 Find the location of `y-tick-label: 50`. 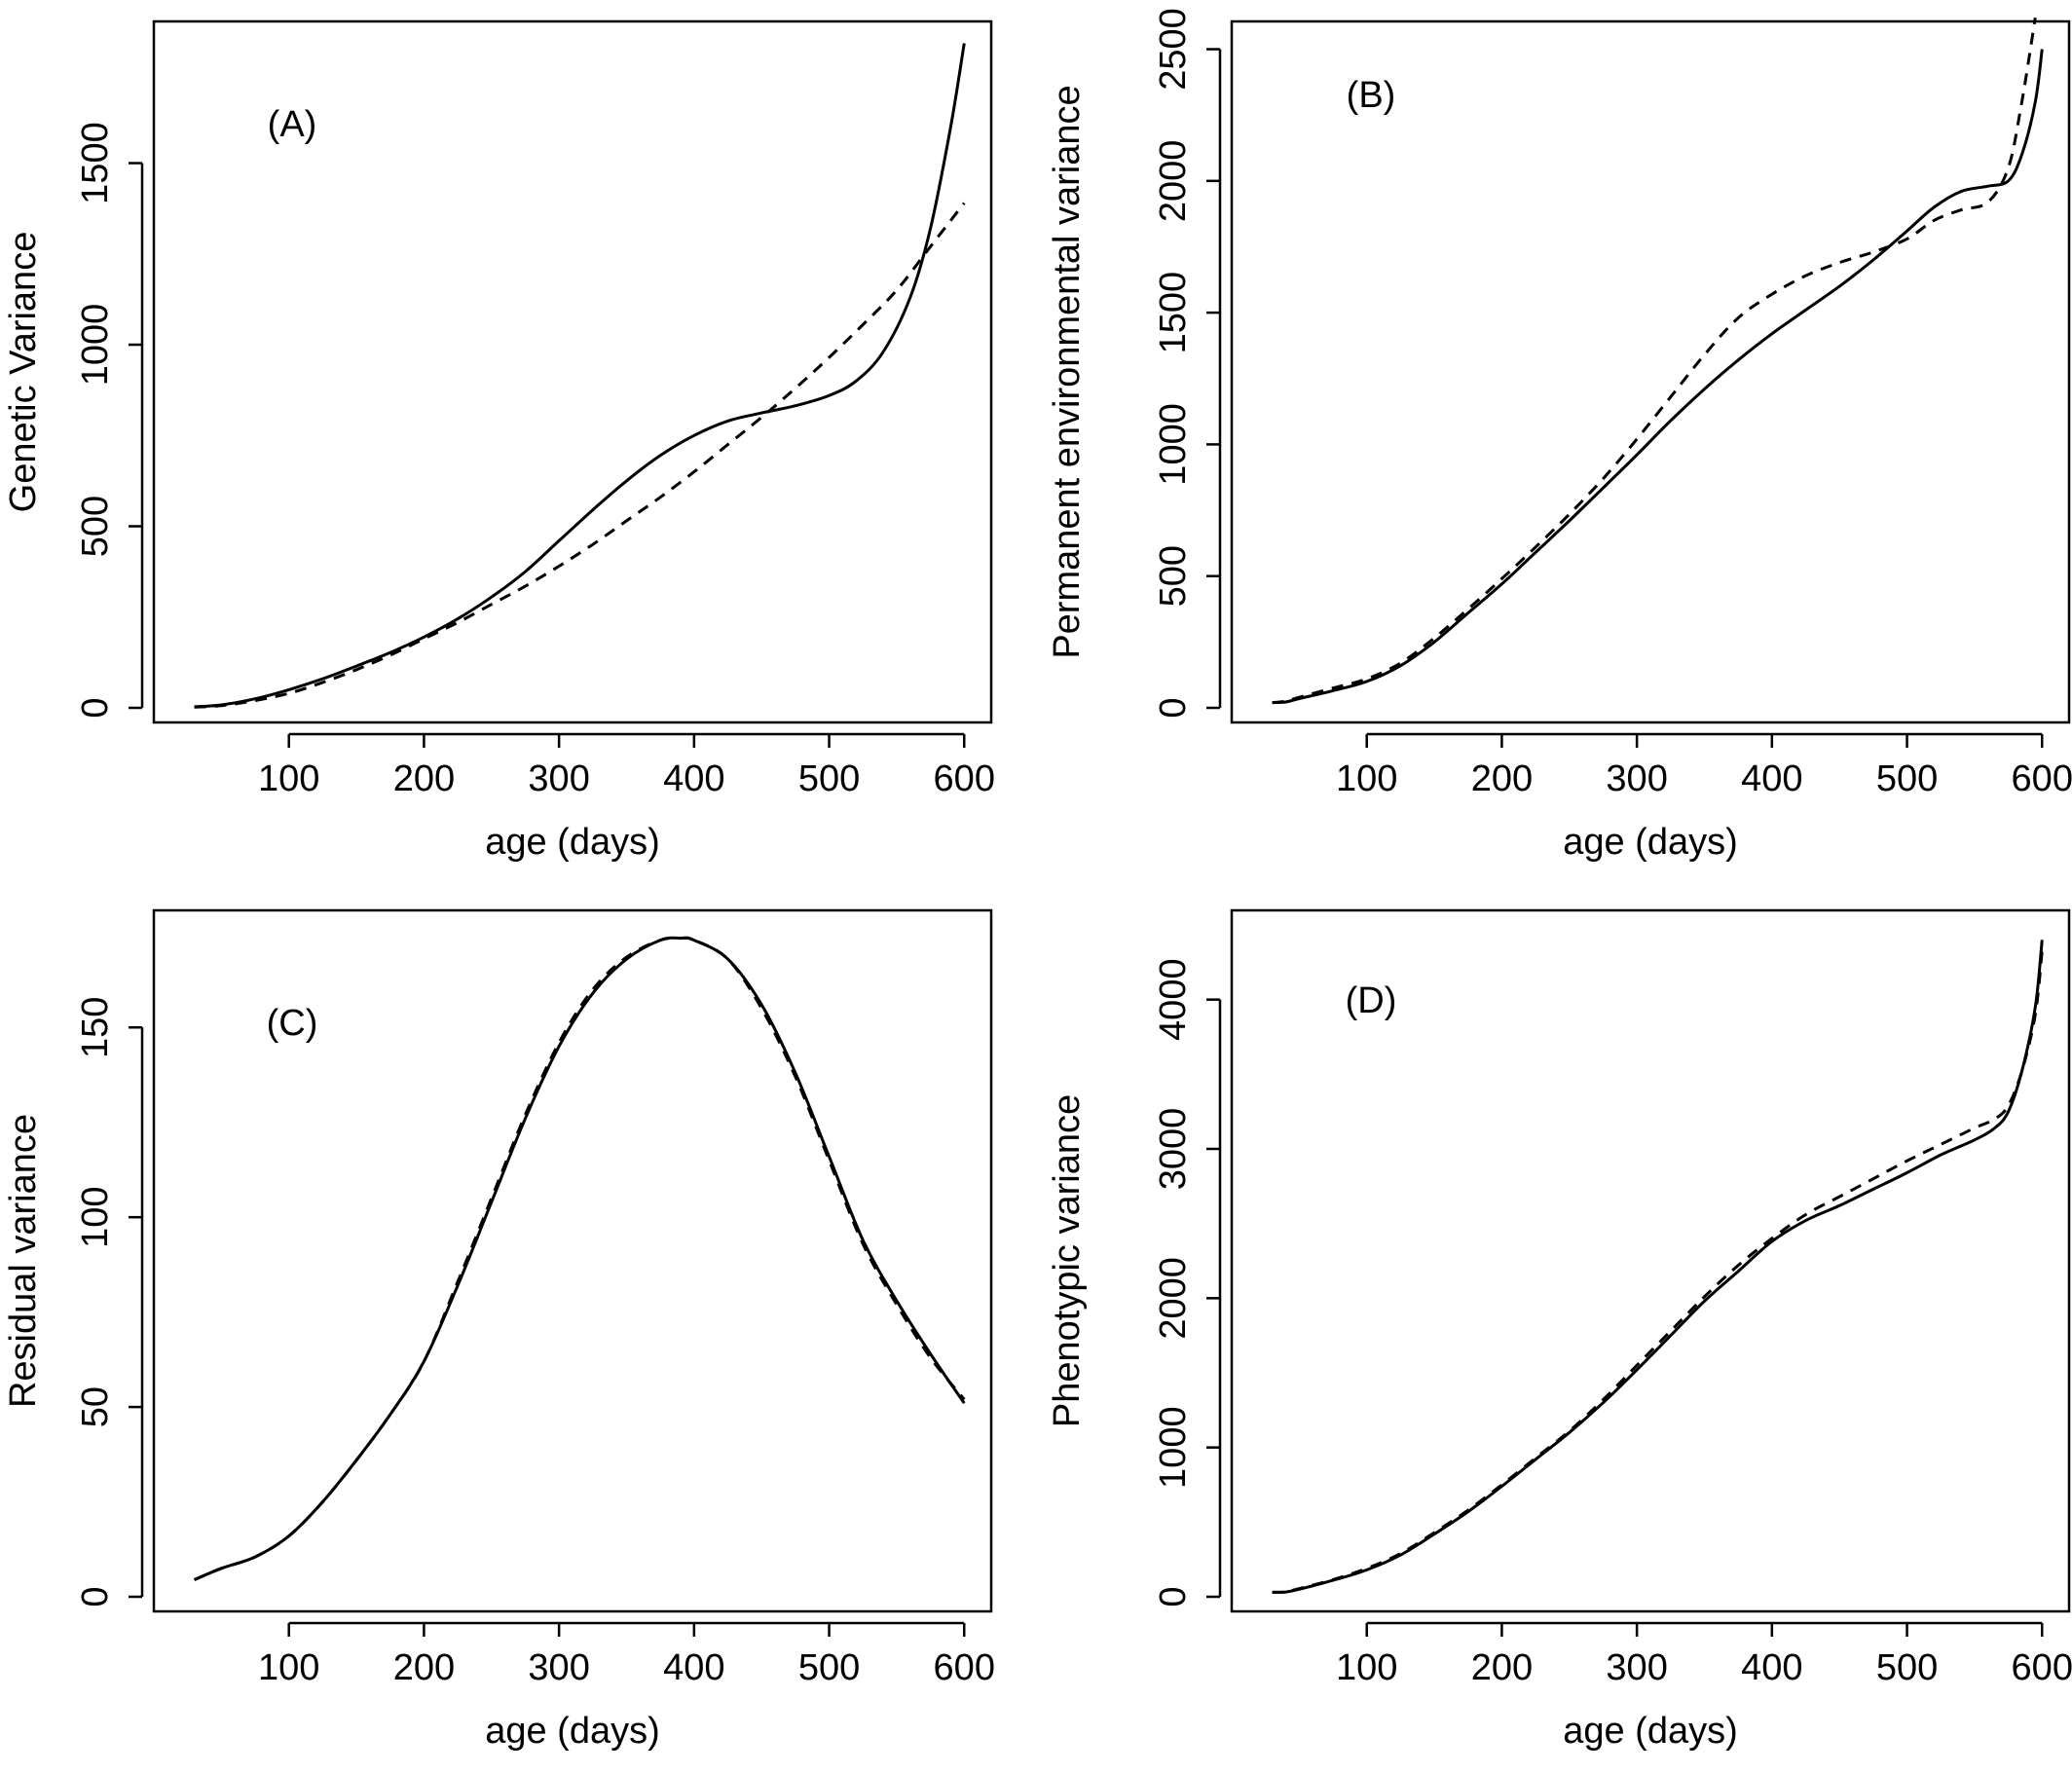

y-tick-label: 50 is located at coordinates (95, 1406).